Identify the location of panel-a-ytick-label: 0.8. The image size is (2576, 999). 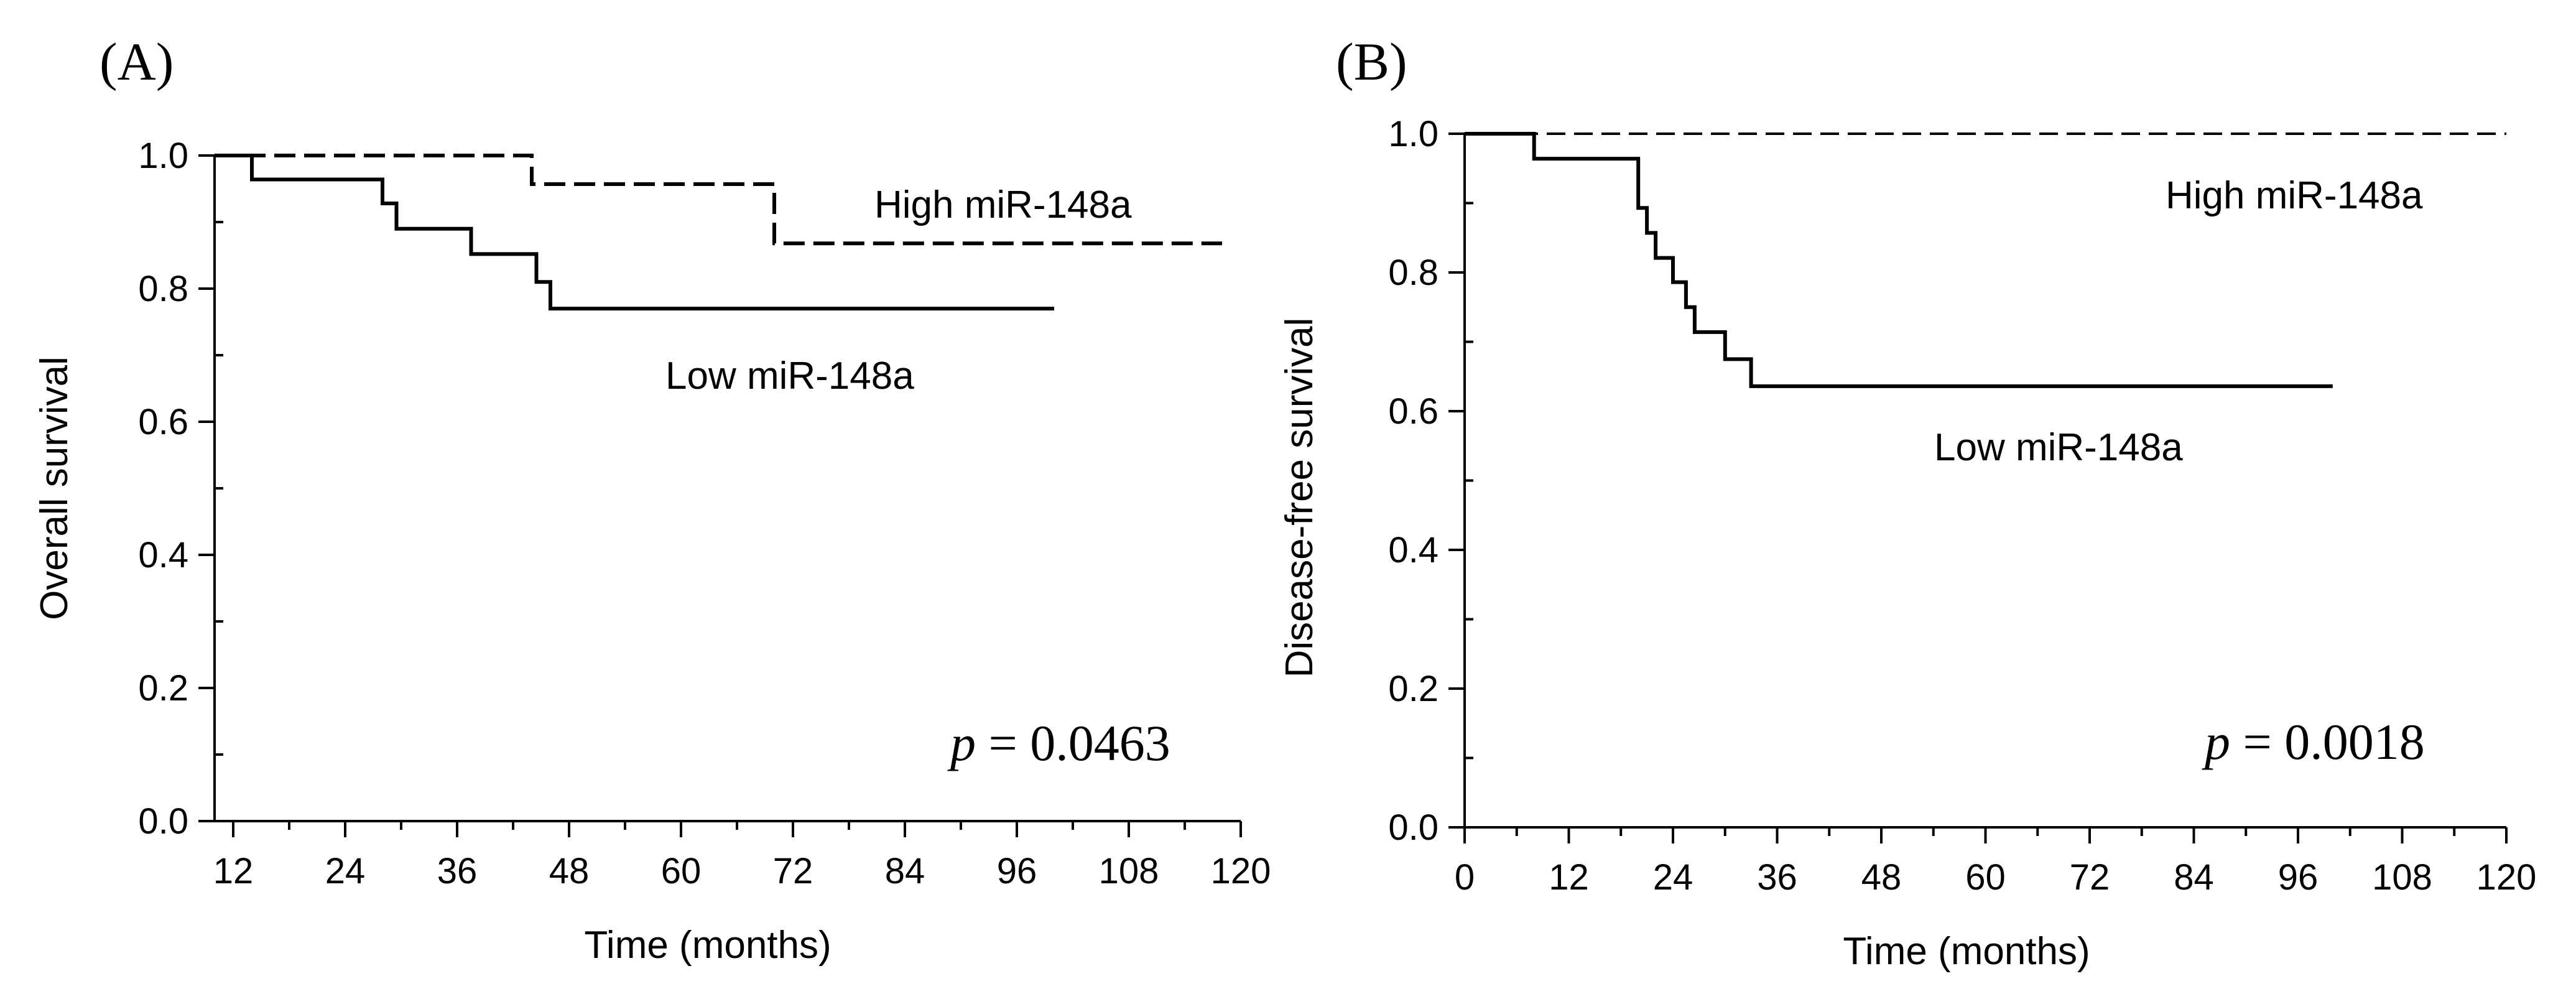
(163, 289).